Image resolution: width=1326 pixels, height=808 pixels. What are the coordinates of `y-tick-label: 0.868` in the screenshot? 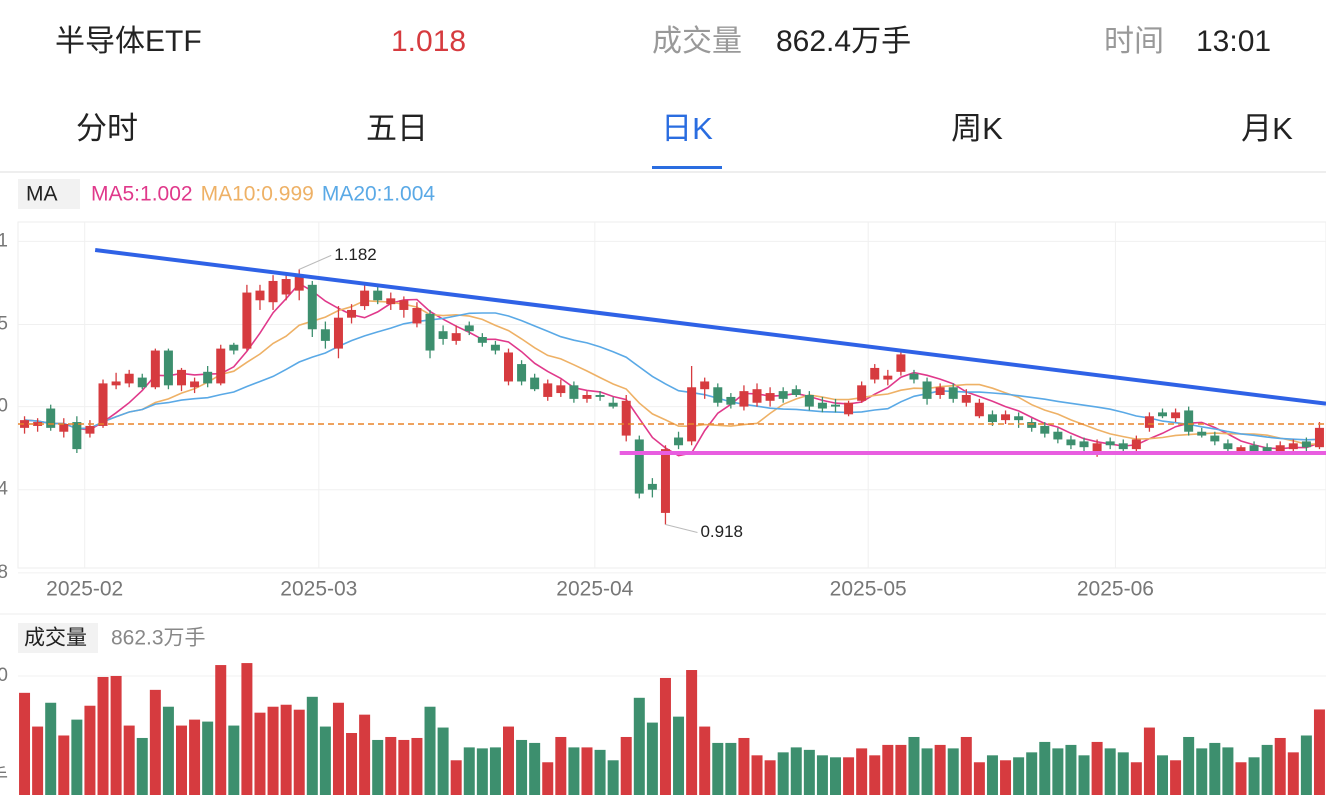 It's located at (4, 572).